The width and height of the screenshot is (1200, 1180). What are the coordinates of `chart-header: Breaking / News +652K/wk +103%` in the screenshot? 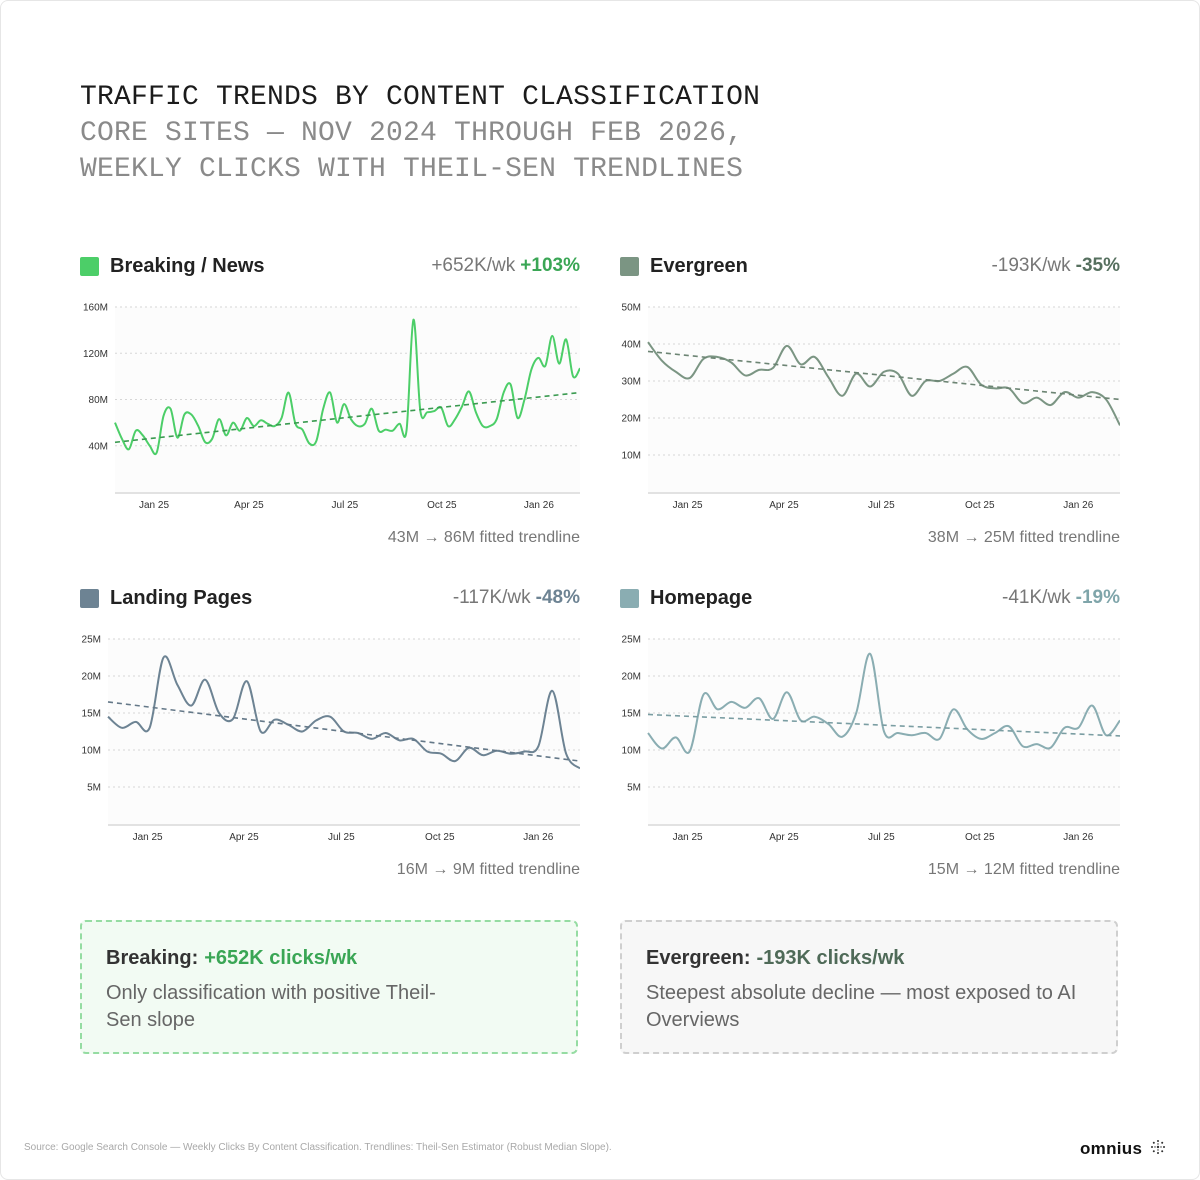 It's located at (330, 266).